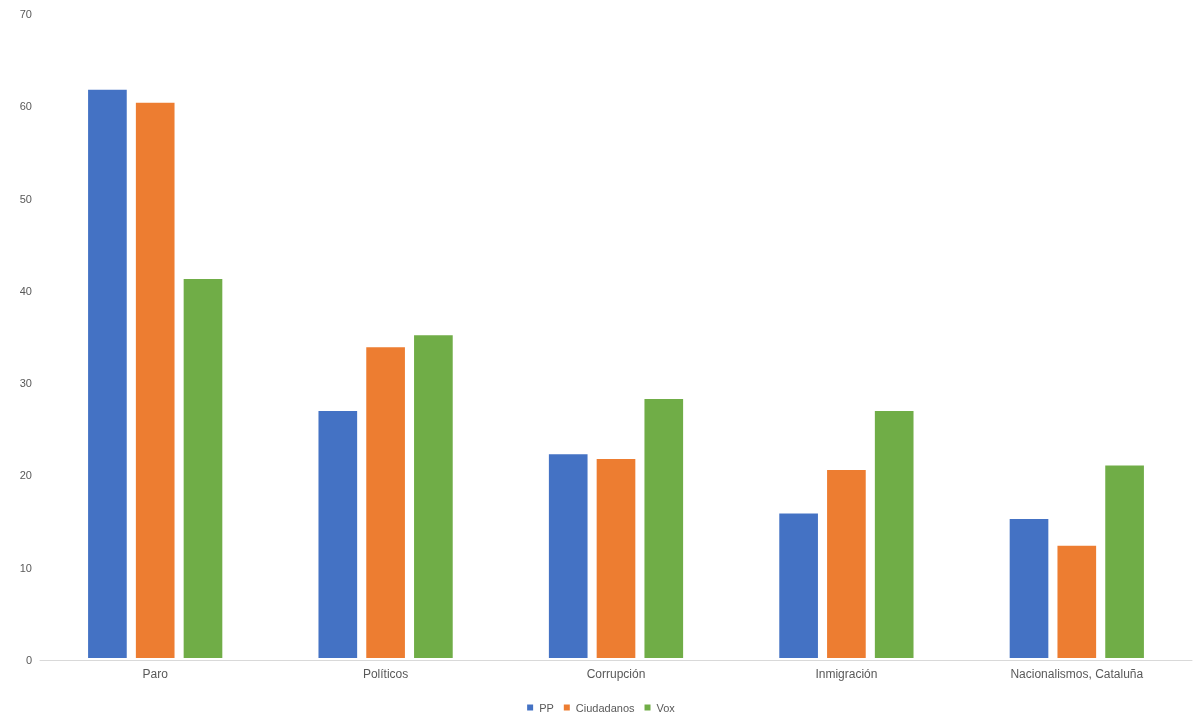  What do you see at coordinates (25, 290) in the screenshot?
I see `y-tick-label: 40` at bounding box center [25, 290].